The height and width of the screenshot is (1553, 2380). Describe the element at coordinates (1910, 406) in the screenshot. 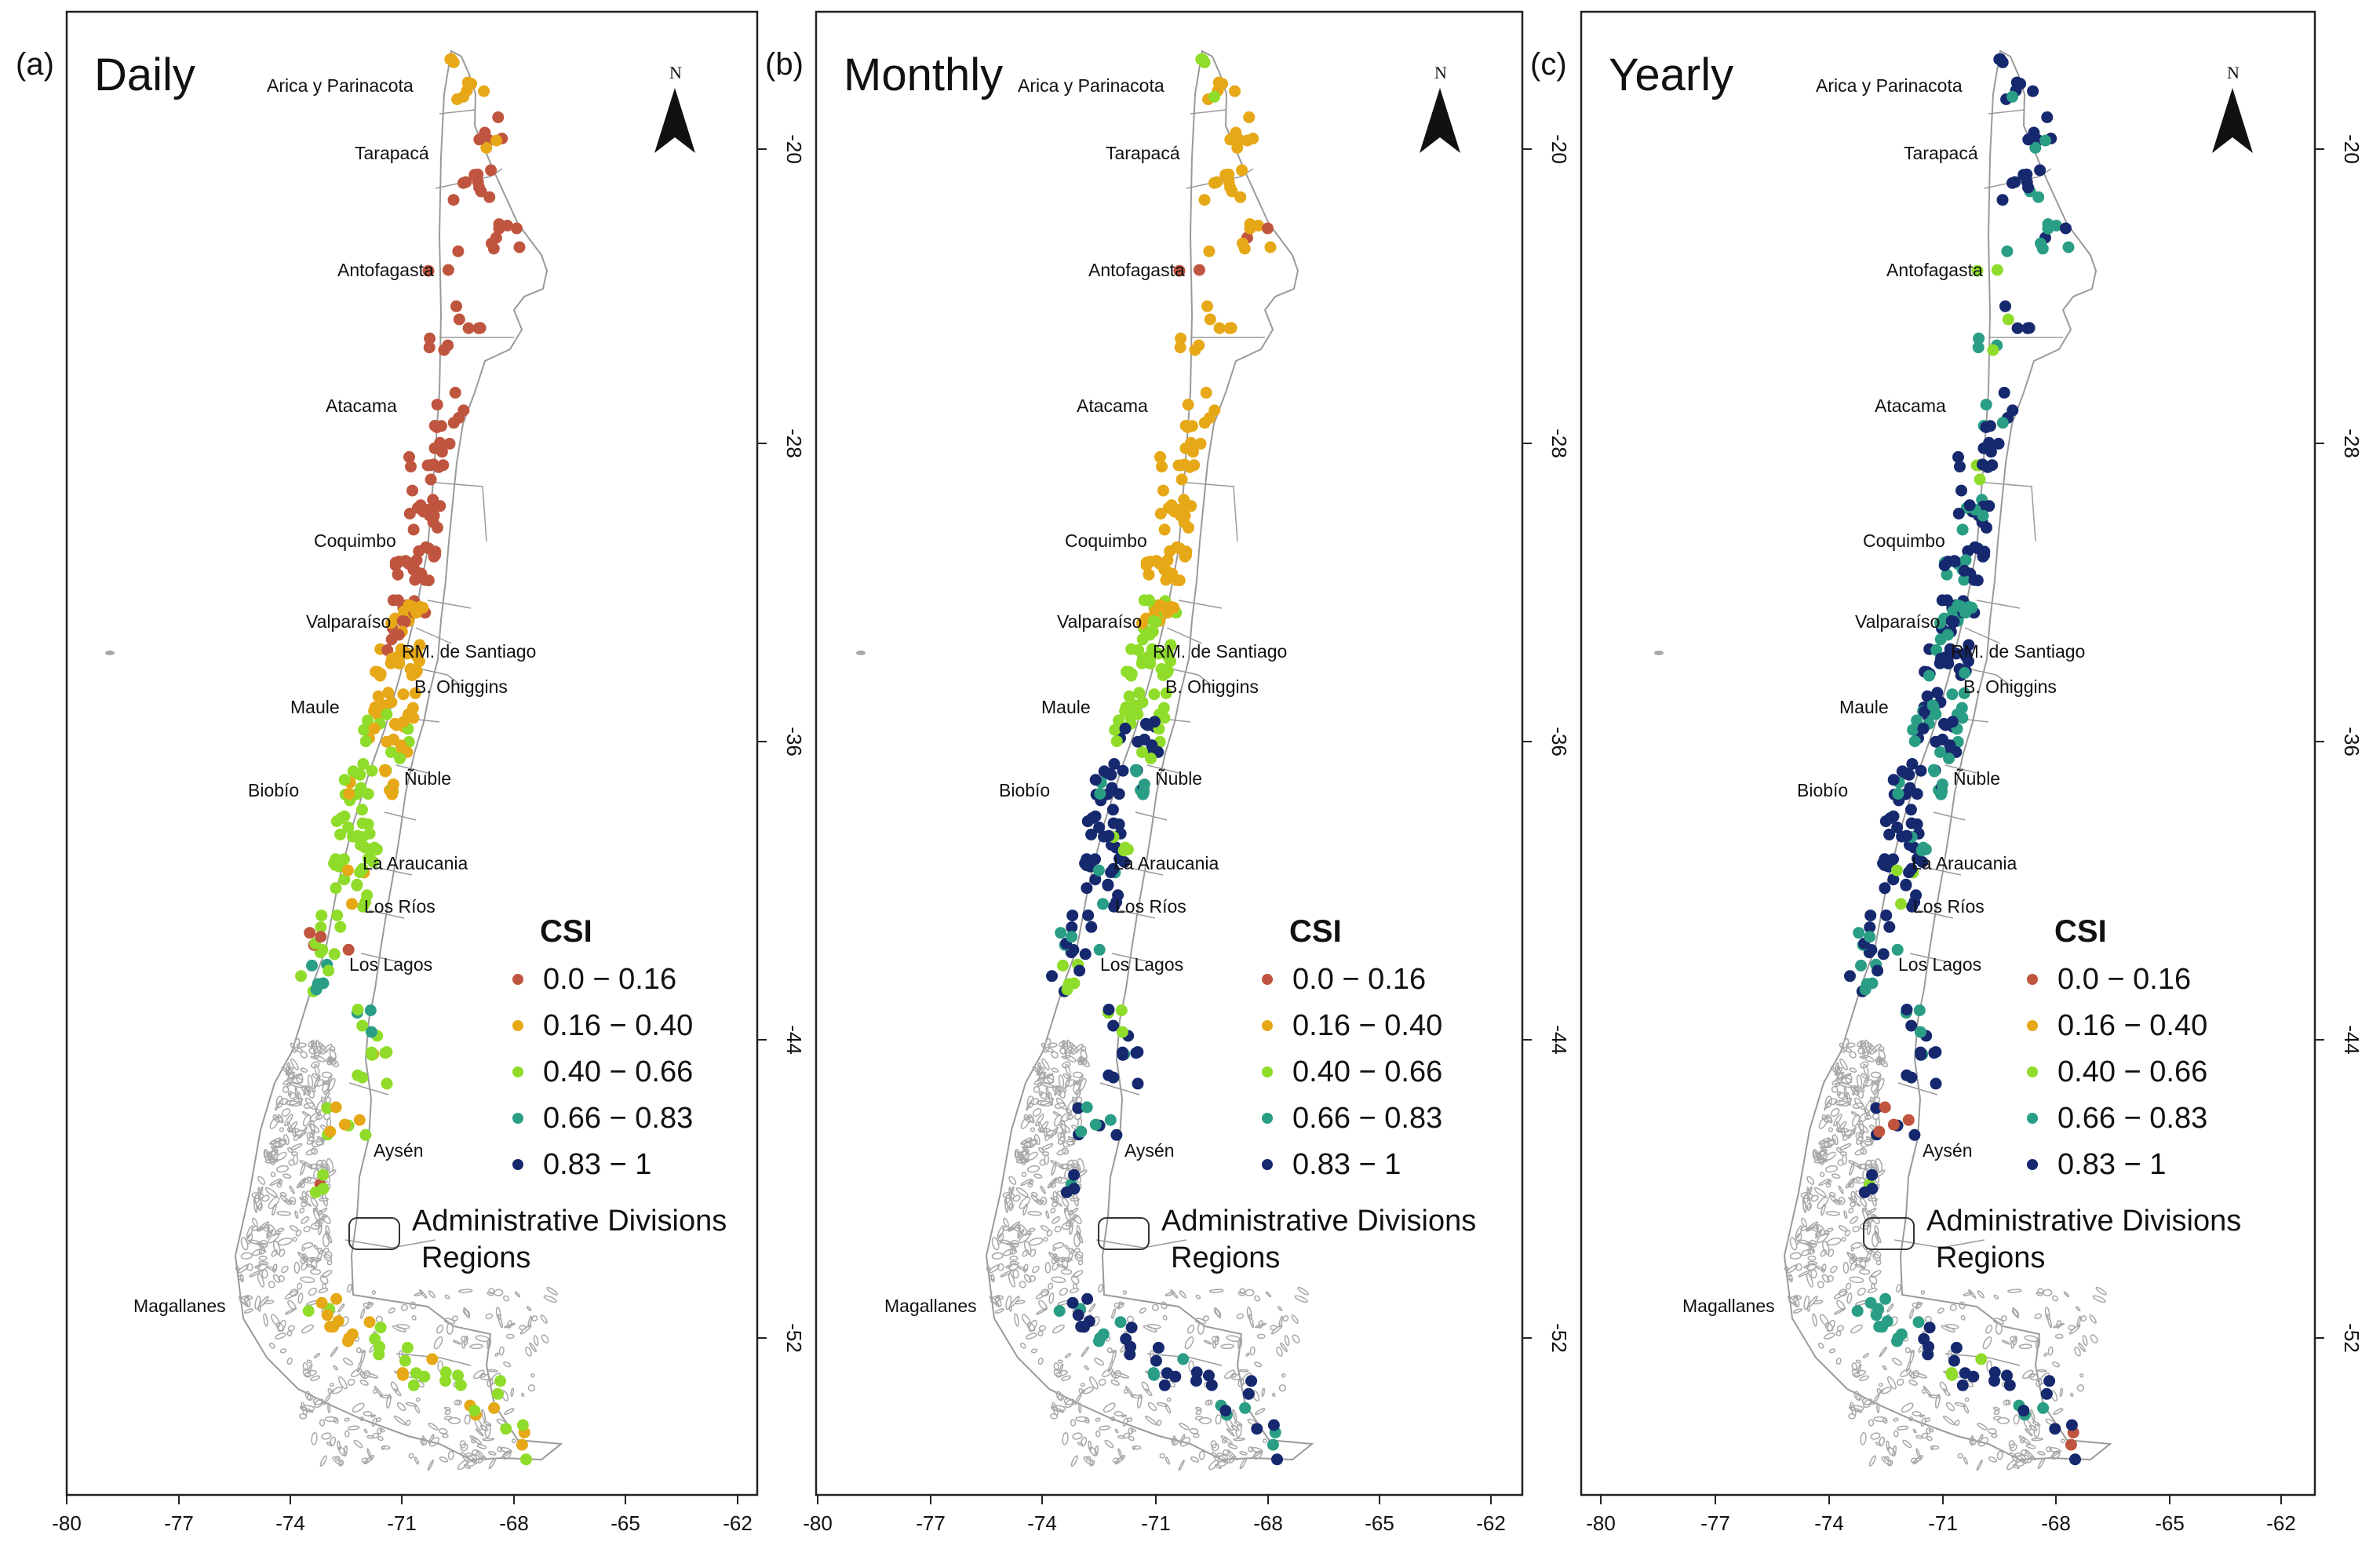

I see `region-label: Atacama` at that location.